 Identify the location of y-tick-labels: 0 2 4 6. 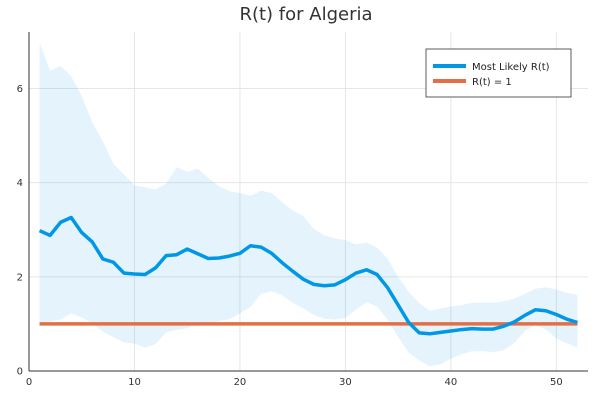
(20, 231).